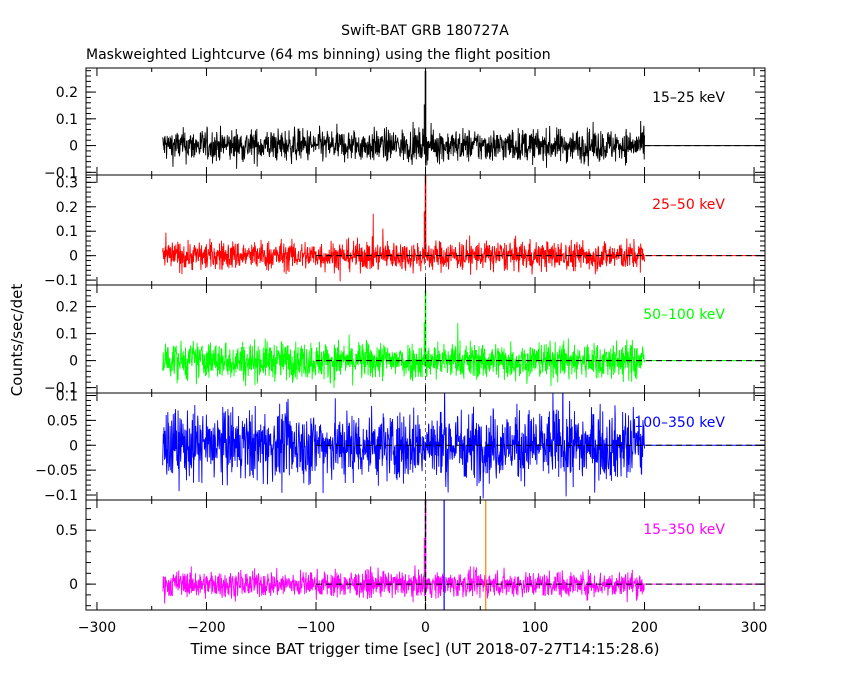 The image size is (850, 680). I want to click on band-label: 15–350 keV, so click(684, 530).